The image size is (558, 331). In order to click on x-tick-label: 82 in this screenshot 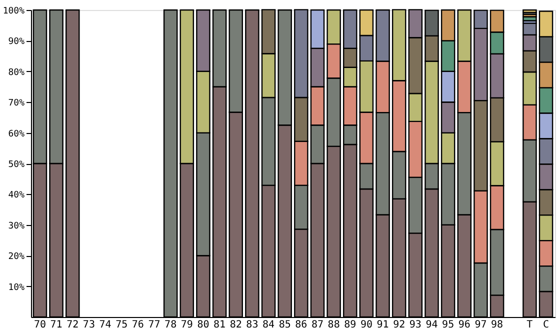, I will do `click(236, 325)`.